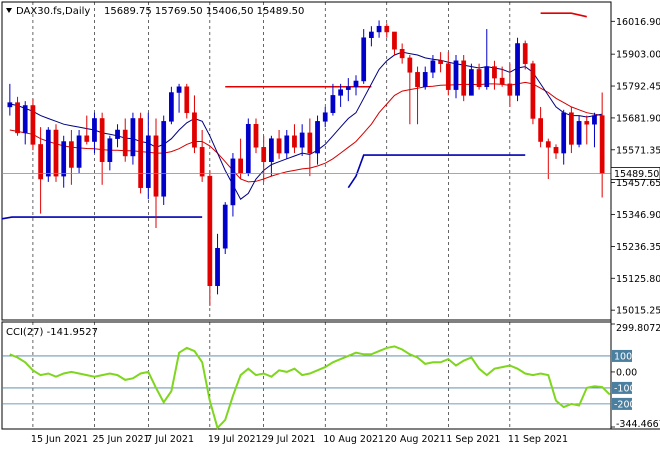 The image size is (660, 450). I want to click on date-tick-label: 7 Jul 2021, so click(170, 439).